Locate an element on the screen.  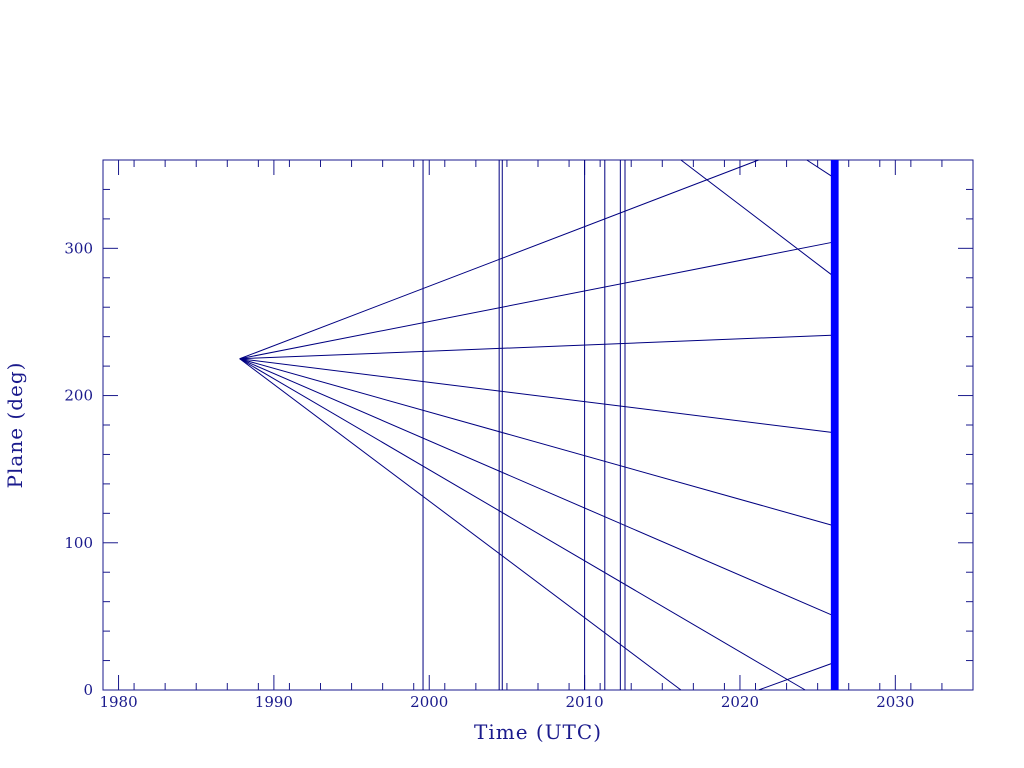
shaded-band is located at coordinates (834, 425).